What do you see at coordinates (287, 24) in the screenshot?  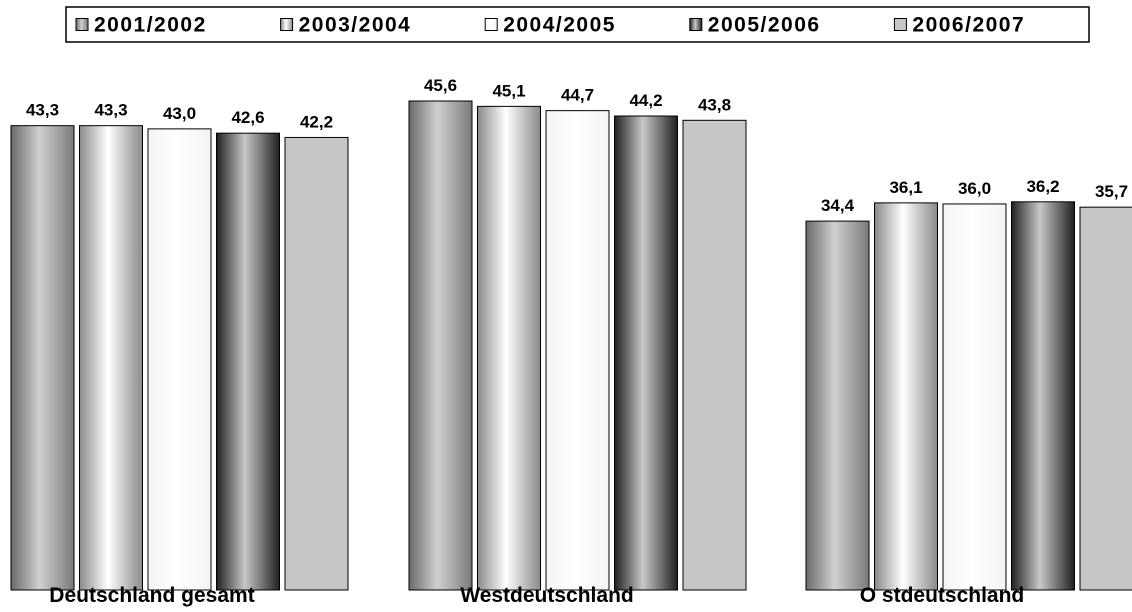 I see `legend-swatch-2003-2004` at bounding box center [287, 24].